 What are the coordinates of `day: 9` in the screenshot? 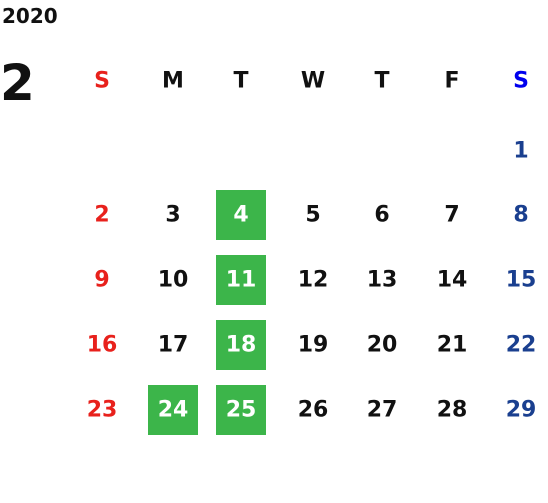 It's located at (102, 280).